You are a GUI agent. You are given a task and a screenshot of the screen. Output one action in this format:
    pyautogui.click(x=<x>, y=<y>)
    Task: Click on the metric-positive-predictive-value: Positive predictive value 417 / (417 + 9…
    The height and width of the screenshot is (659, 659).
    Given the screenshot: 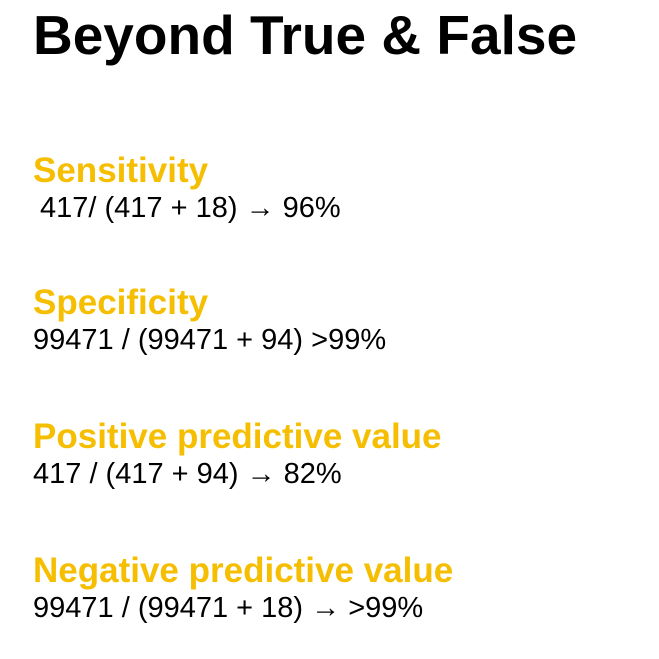 What is the action you would take?
    pyautogui.click(x=343, y=454)
    